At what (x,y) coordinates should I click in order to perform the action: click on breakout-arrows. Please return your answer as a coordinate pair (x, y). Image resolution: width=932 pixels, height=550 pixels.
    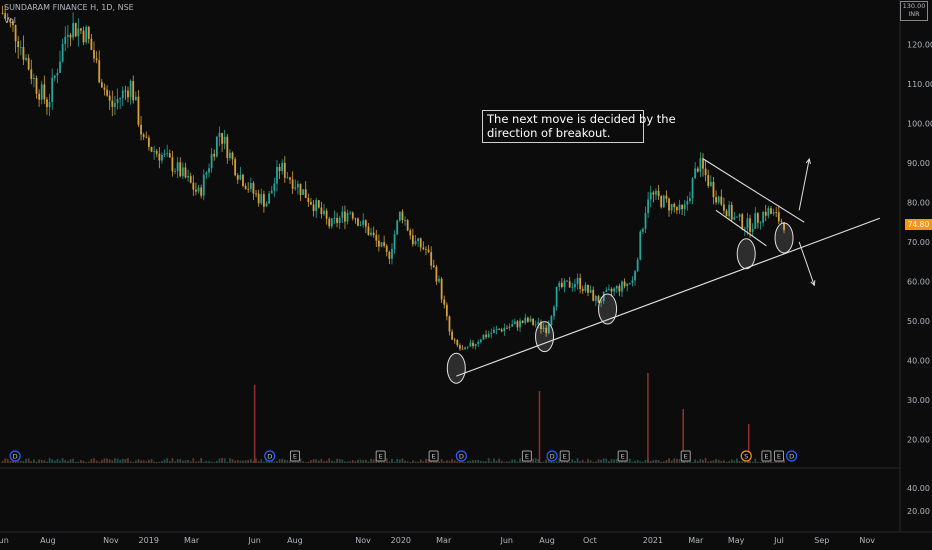
    Looking at the image, I should click on (807, 222).